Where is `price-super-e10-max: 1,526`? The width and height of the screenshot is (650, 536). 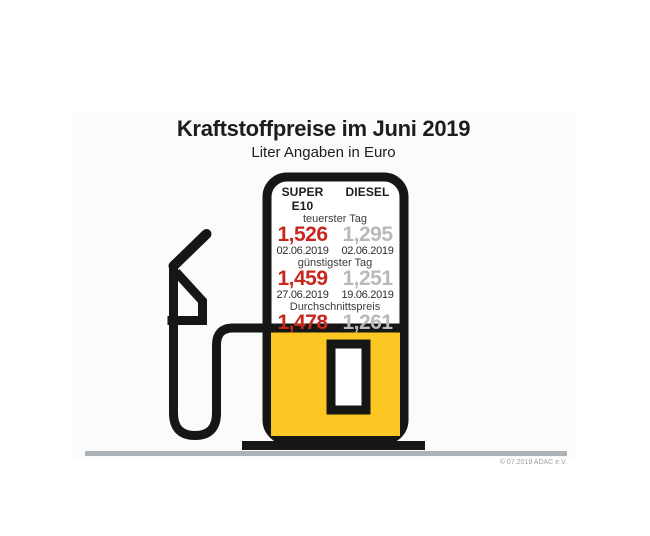
price-super-e10-max: 1,526 is located at coordinates (302, 234).